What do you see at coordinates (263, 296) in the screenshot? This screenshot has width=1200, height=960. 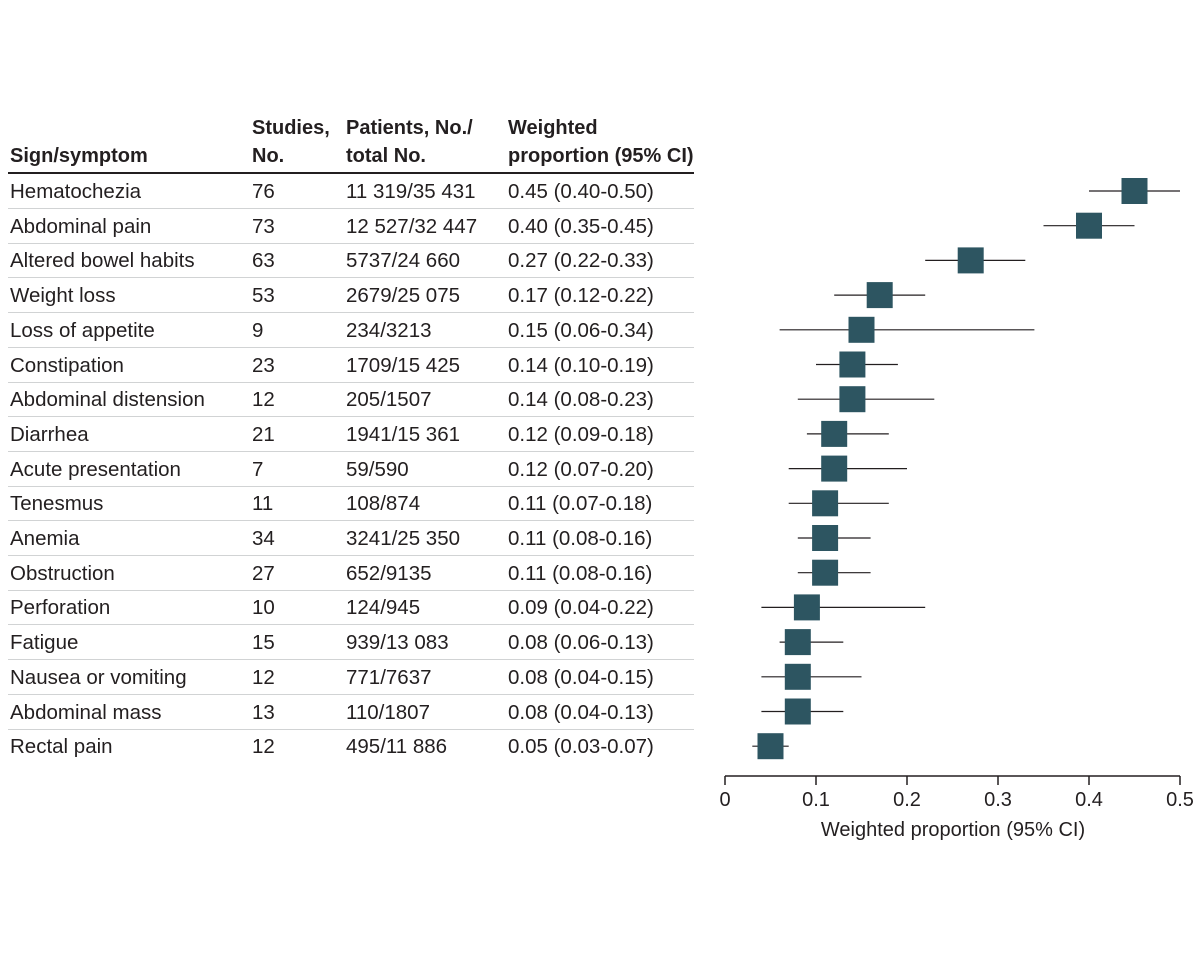 I see `cell-studies: 53` at bounding box center [263, 296].